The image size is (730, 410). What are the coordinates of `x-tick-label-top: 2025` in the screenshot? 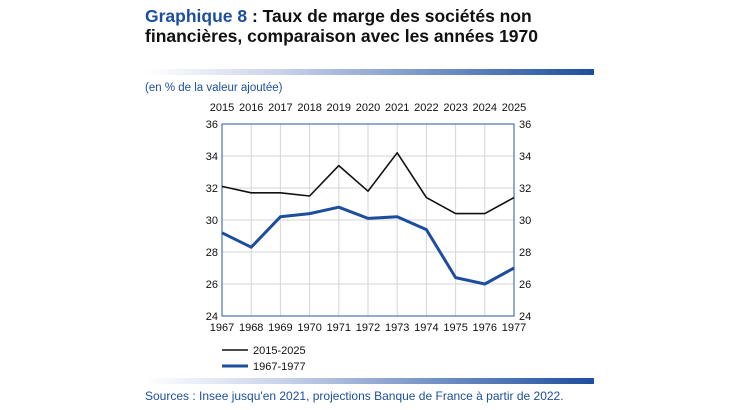 It's located at (514, 108).